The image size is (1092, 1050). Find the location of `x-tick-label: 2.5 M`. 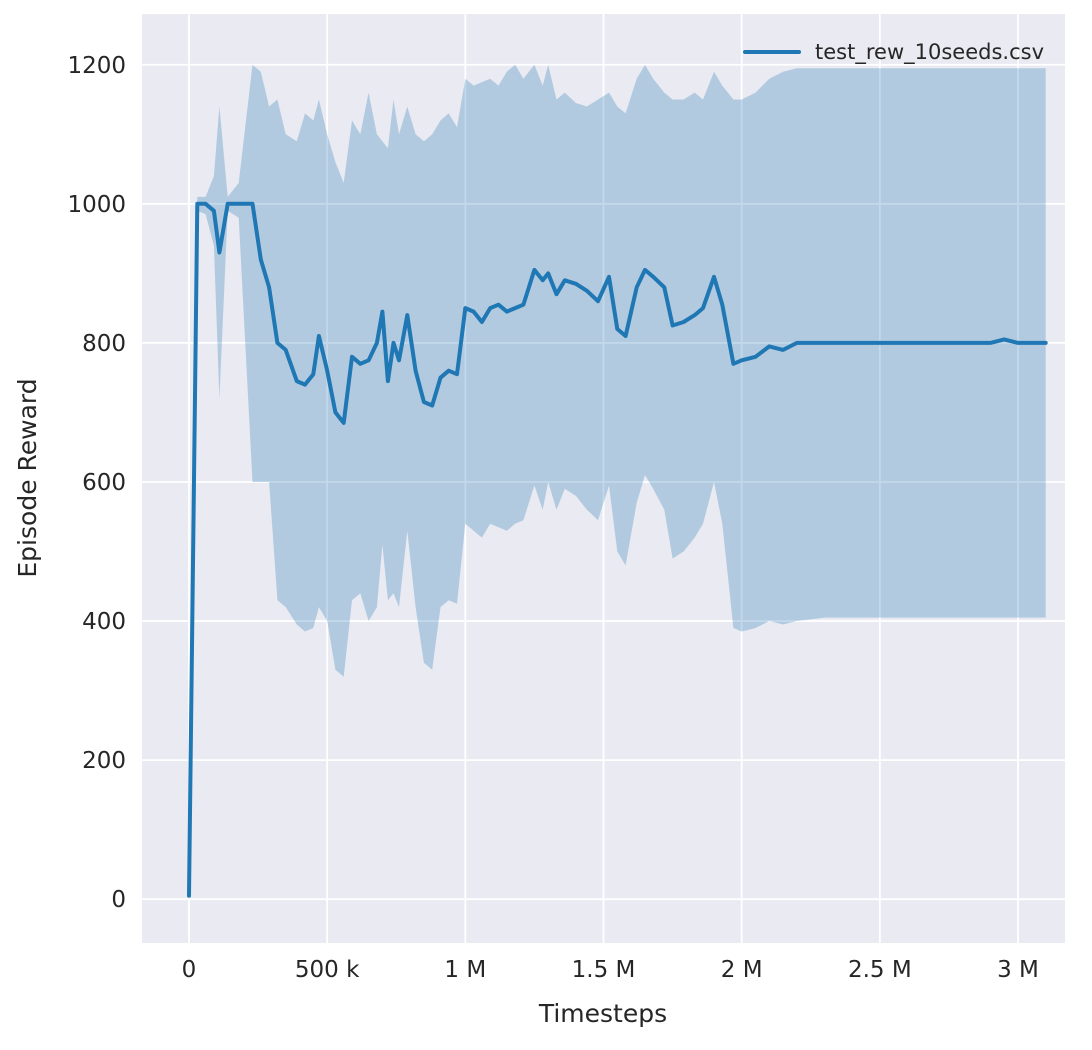

x-tick-label: 2.5 M is located at coordinates (880, 970).